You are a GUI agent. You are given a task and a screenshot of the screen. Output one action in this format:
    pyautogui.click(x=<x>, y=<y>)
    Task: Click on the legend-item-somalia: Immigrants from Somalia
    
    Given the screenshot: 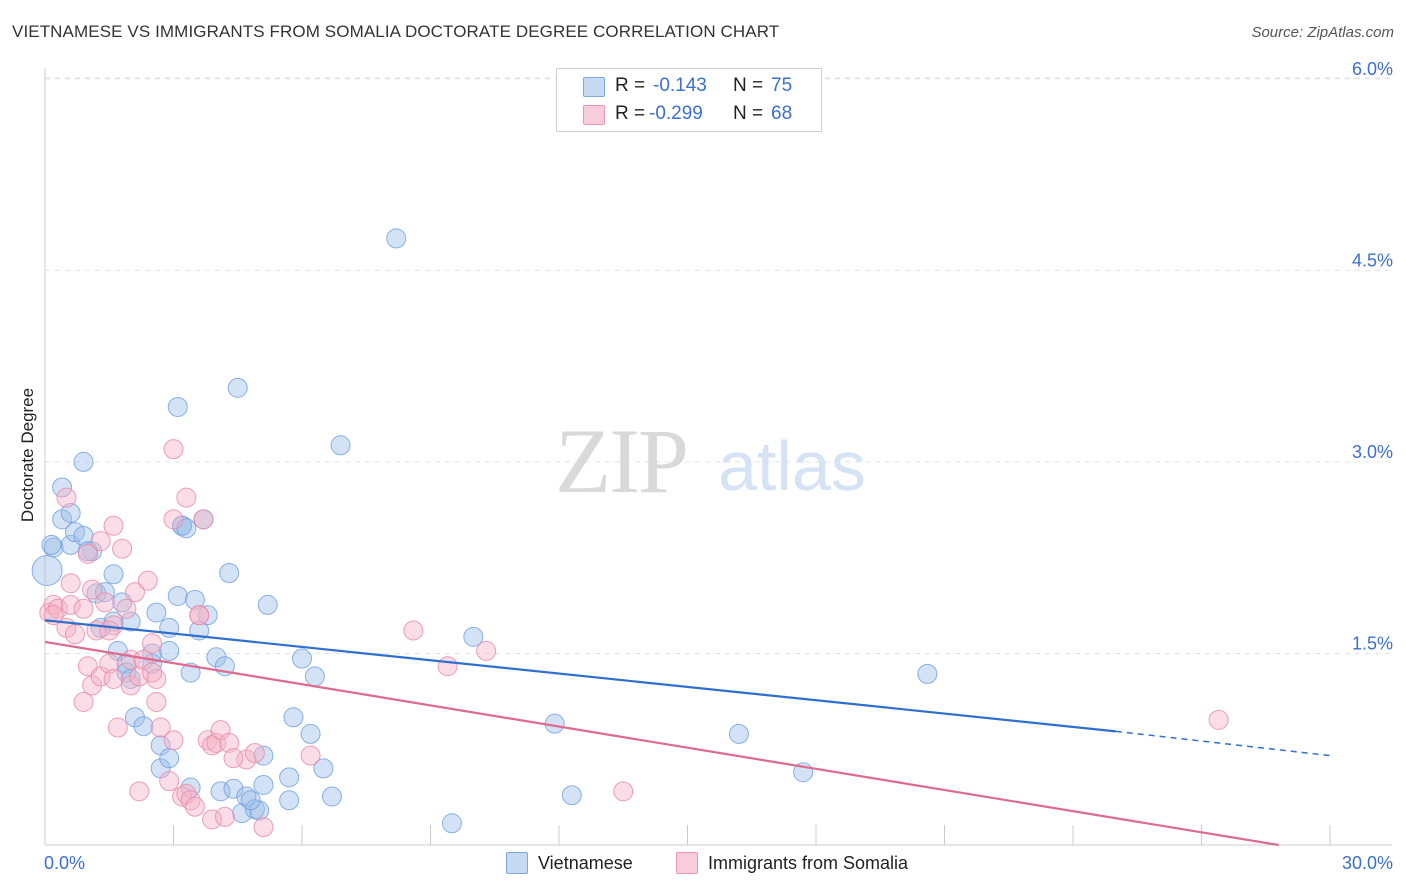 What is the action you would take?
    pyautogui.click(x=792, y=863)
    